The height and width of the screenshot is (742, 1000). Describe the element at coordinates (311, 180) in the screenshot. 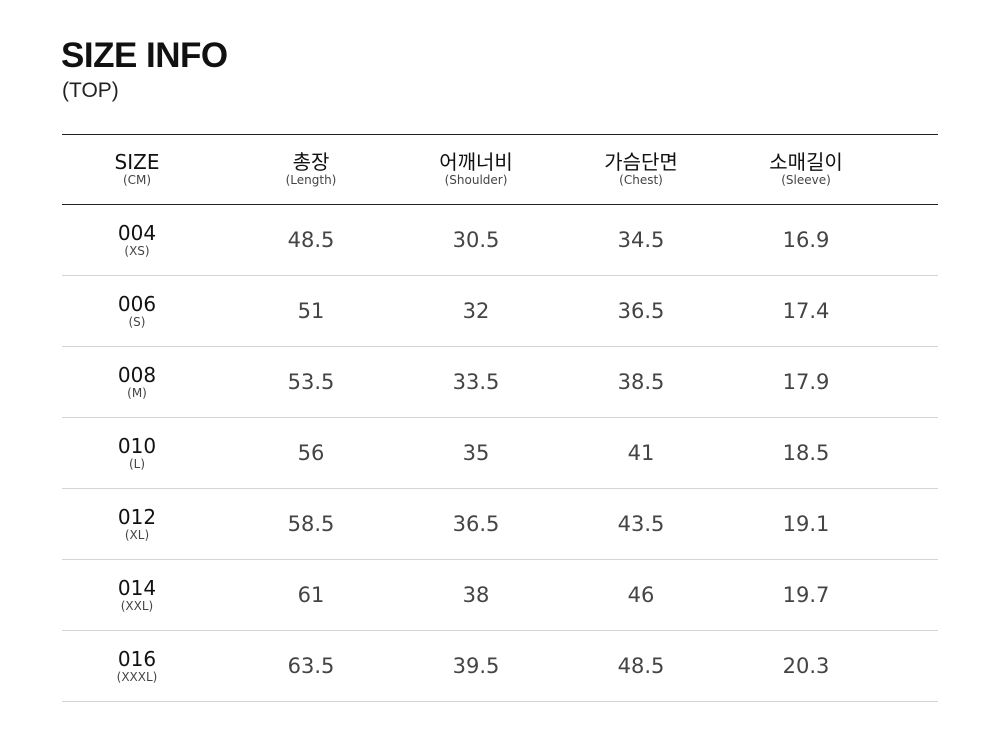

I see `header-sub: (Length)` at that location.